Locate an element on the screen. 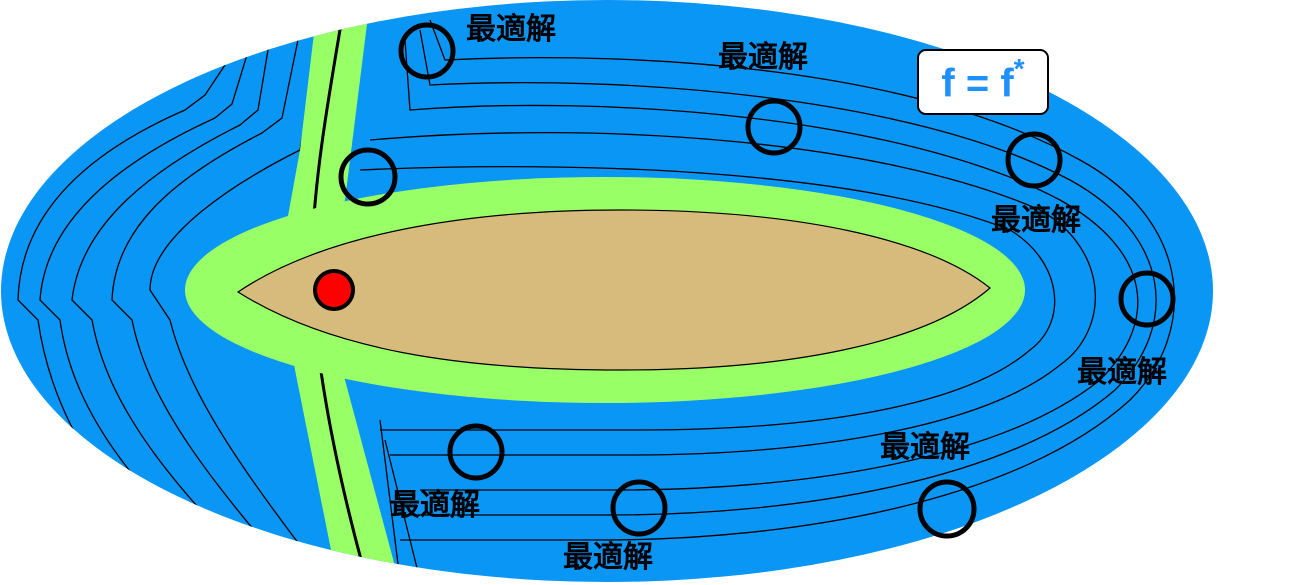 Image resolution: width=1298 pixels, height=585 pixels. feasible-band-vertical is located at coordinates (340, 291).